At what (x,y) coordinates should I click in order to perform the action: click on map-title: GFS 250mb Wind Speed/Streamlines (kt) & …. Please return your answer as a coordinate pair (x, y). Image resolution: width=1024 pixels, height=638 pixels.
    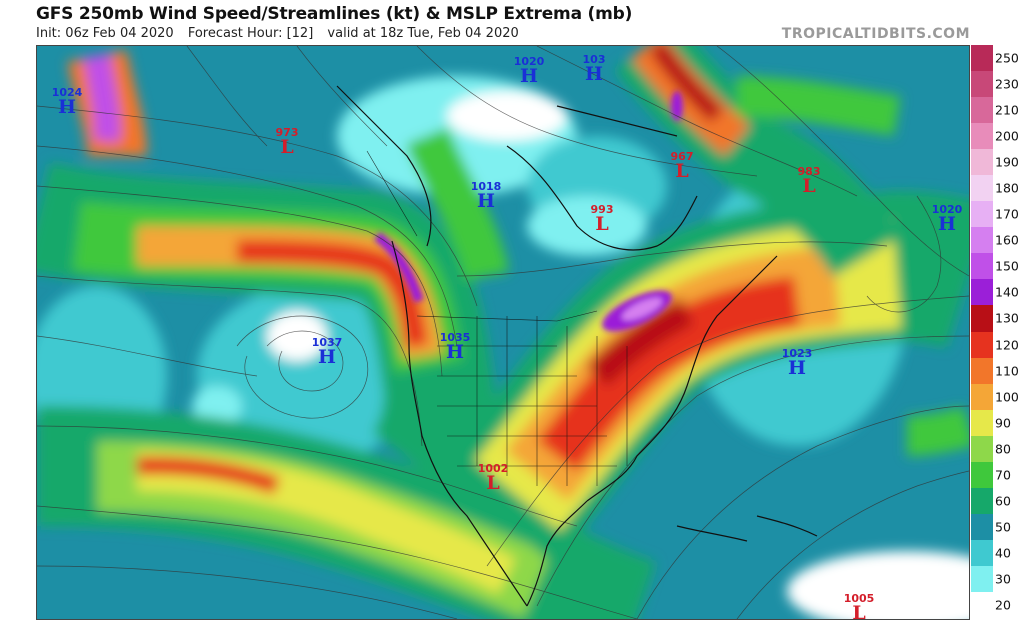
    Looking at the image, I should click on (334, 14).